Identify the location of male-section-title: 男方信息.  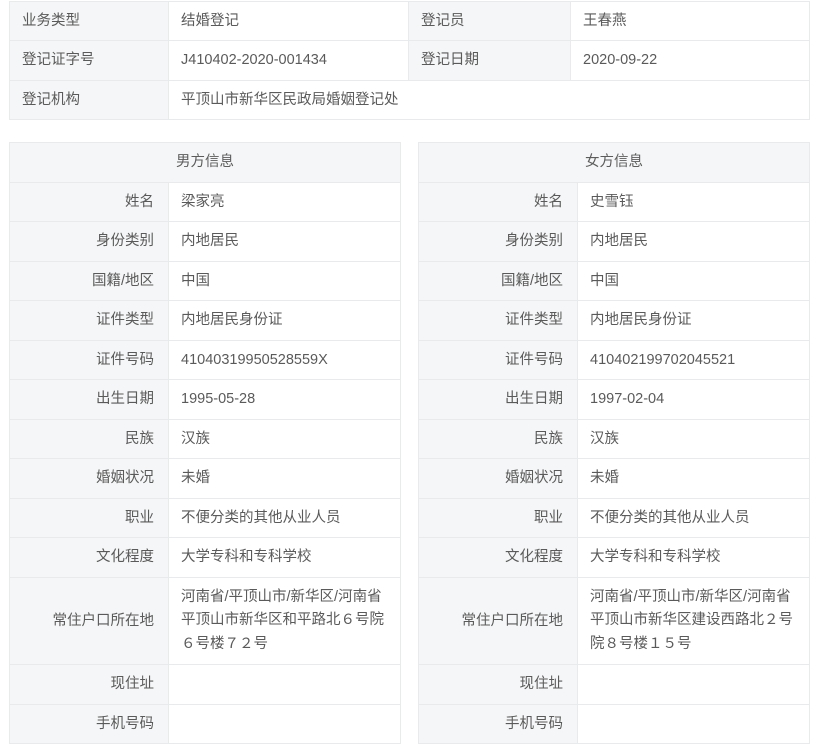
(205, 162).